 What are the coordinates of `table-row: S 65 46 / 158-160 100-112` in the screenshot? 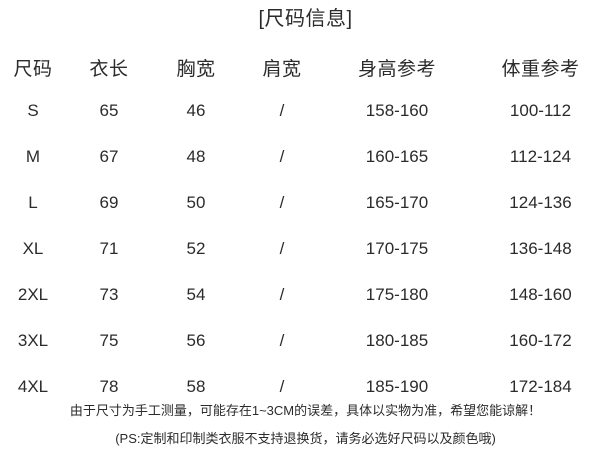 It's located at (305, 111).